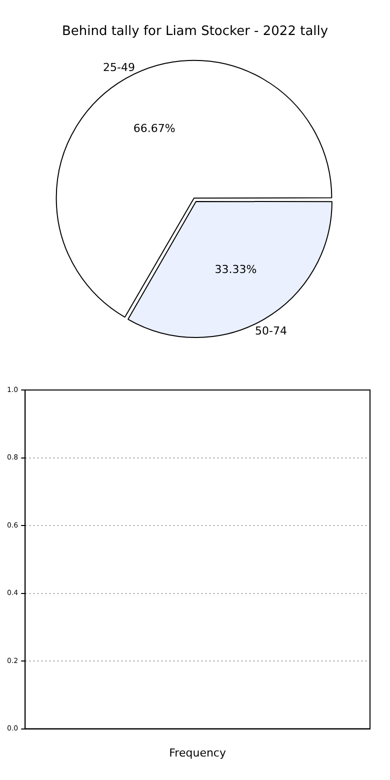  Describe the element at coordinates (154, 129) in the screenshot. I see `data-label: 66.67%` at that location.